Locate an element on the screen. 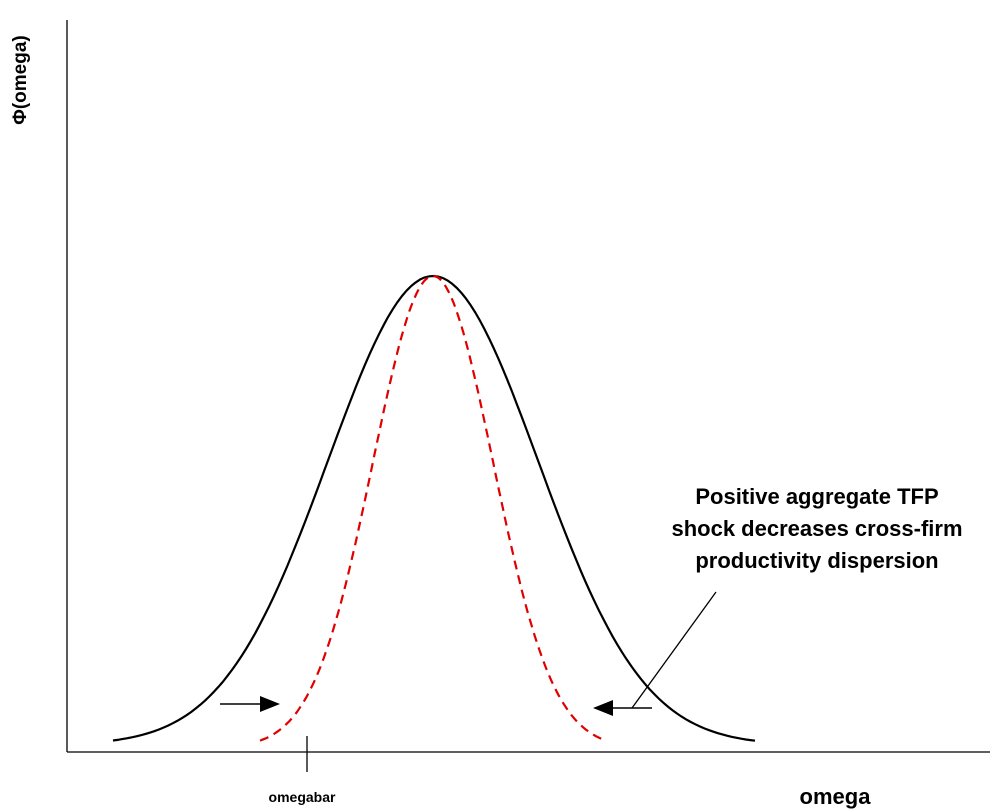  annotation-leader-line is located at coordinates (674, 650).